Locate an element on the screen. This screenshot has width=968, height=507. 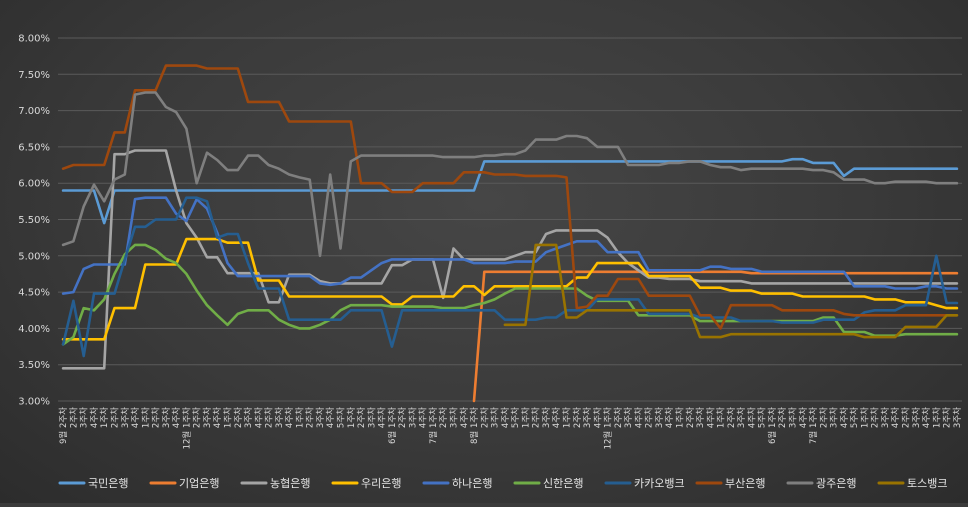
y-tick-label: 3.50% is located at coordinates (34, 365).